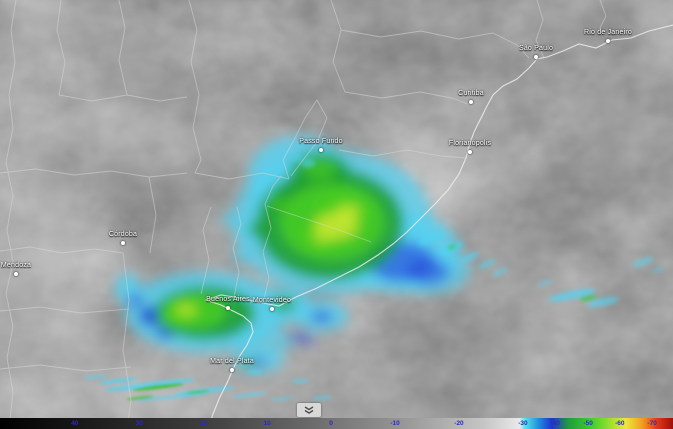 The height and width of the screenshot is (429, 673). What do you see at coordinates (228, 299) in the screenshot?
I see `city-label: Buenos Aires` at bounding box center [228, 299].